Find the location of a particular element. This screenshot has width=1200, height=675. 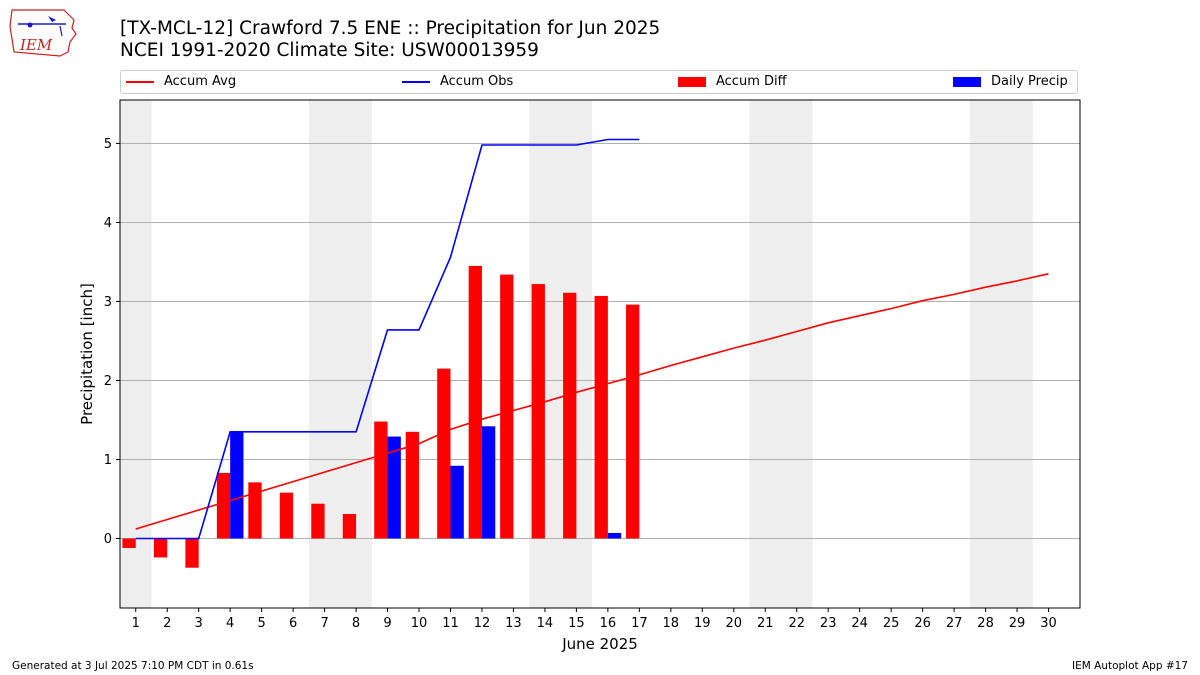

x-tick-label: 17 is located at coordinates (639, 623).